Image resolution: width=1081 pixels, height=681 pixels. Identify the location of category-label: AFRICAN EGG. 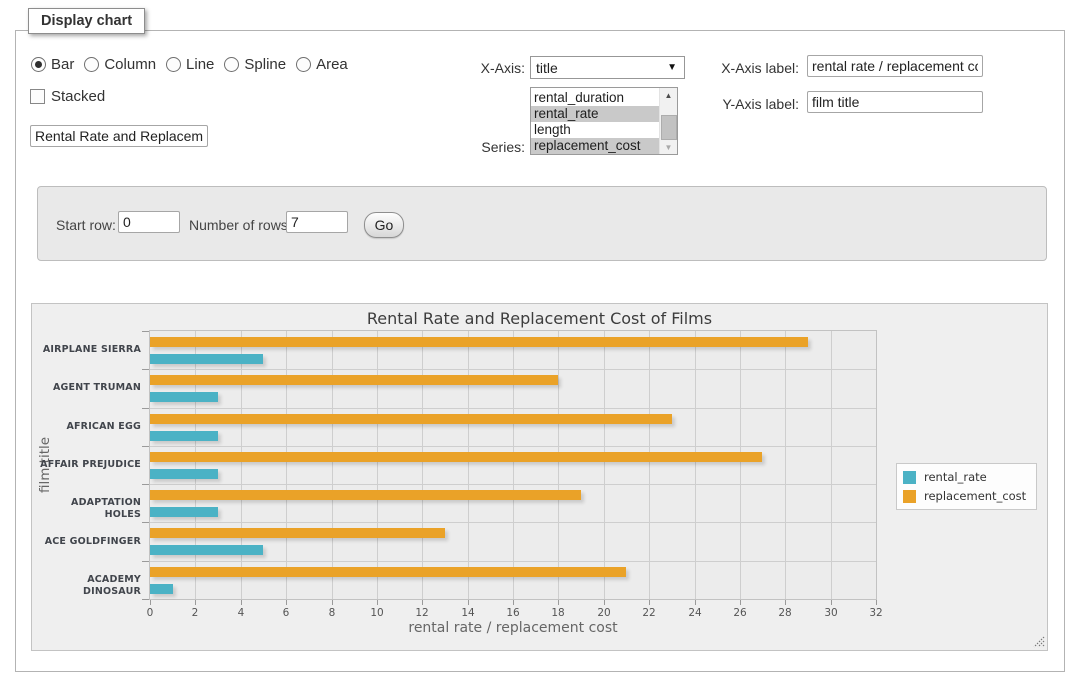
(103, 426).